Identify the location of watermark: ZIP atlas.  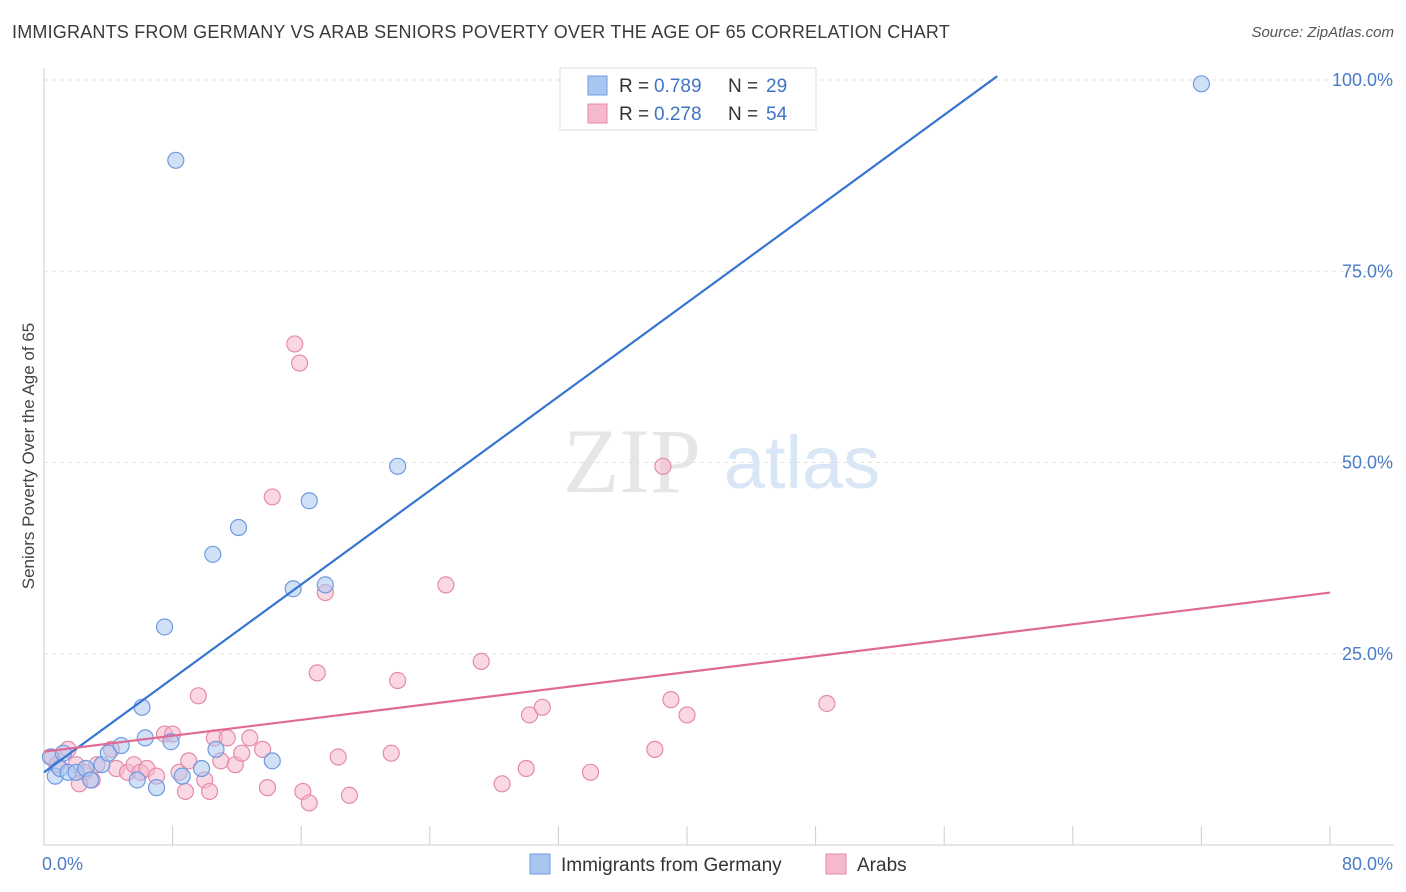
(721, 461).